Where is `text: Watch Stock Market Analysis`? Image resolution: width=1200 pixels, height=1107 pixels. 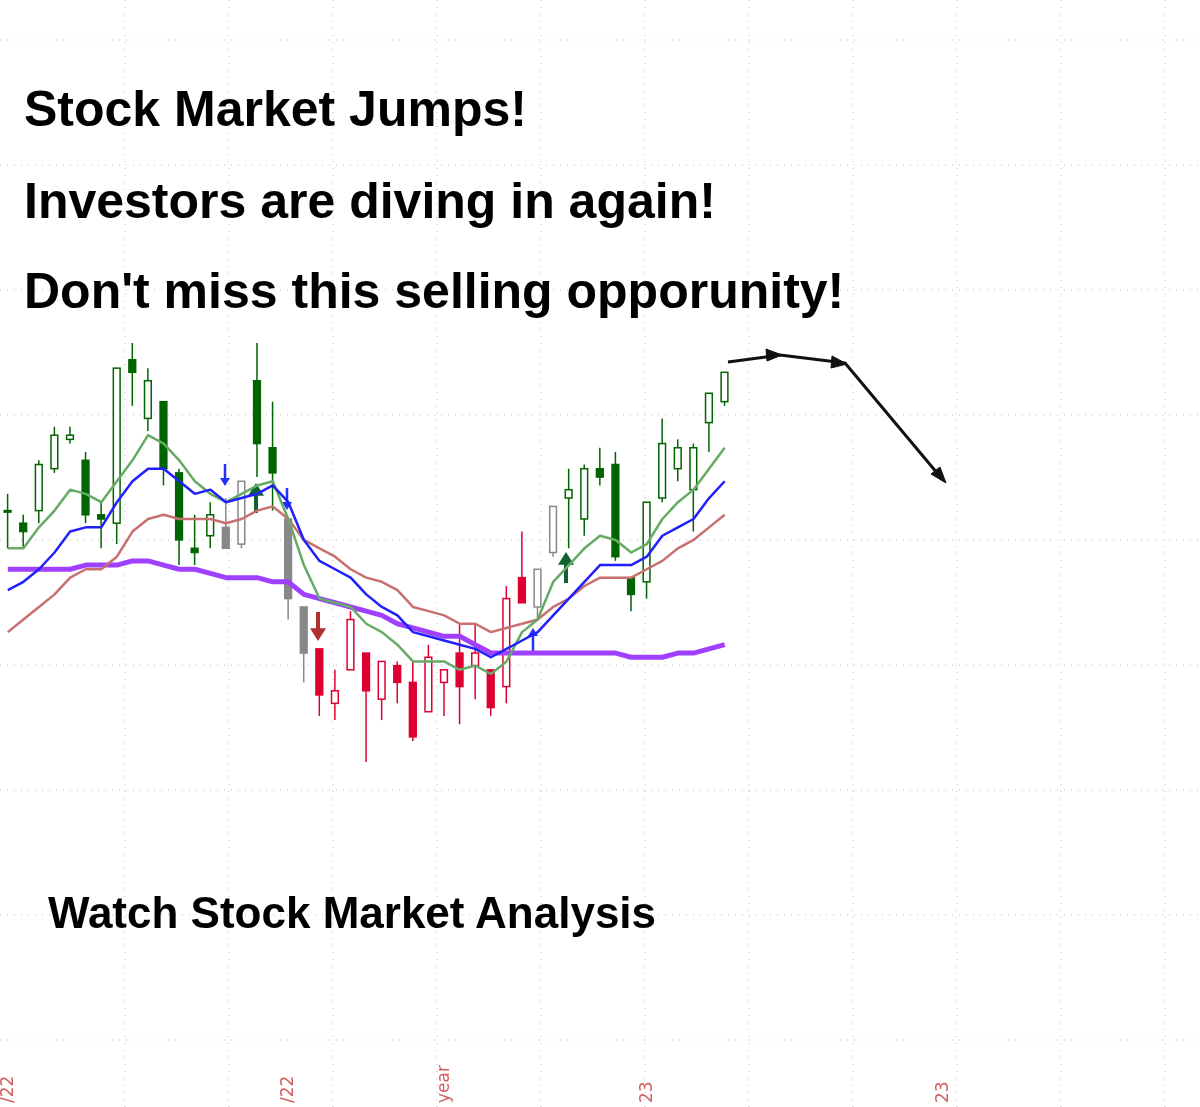
text: Watch Stock Market Analysis is located at coordinates (352, 913).